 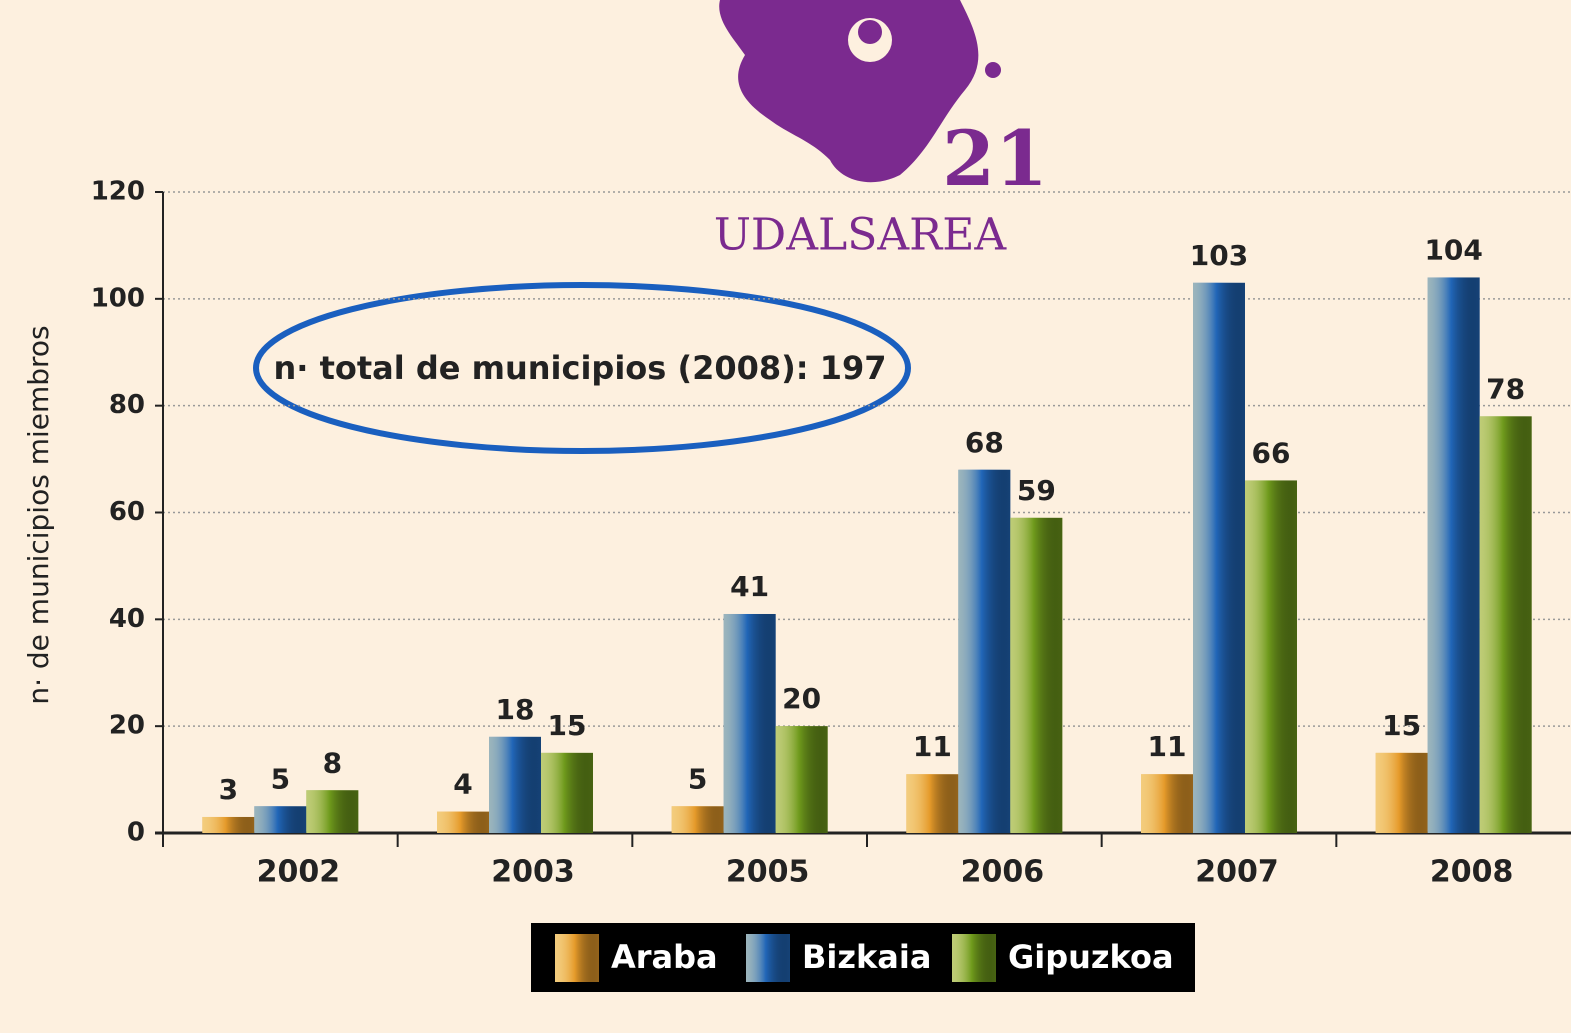 I want to click on annotation-ellipse, so click(x=582, y=368).